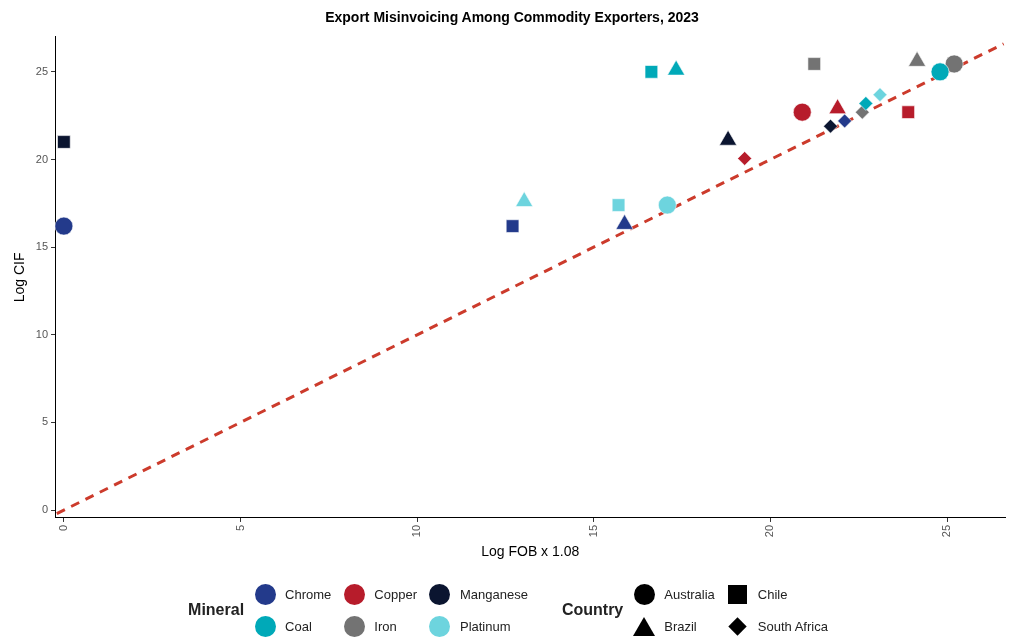  I want to click on x-axis-title: Log FOB x 1.08, so click(530, 551).